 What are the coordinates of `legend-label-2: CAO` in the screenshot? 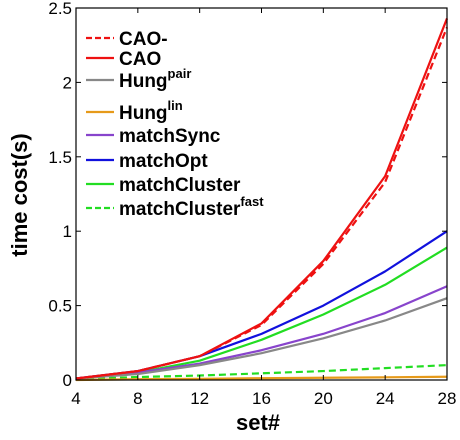 It's located at (140, 59).